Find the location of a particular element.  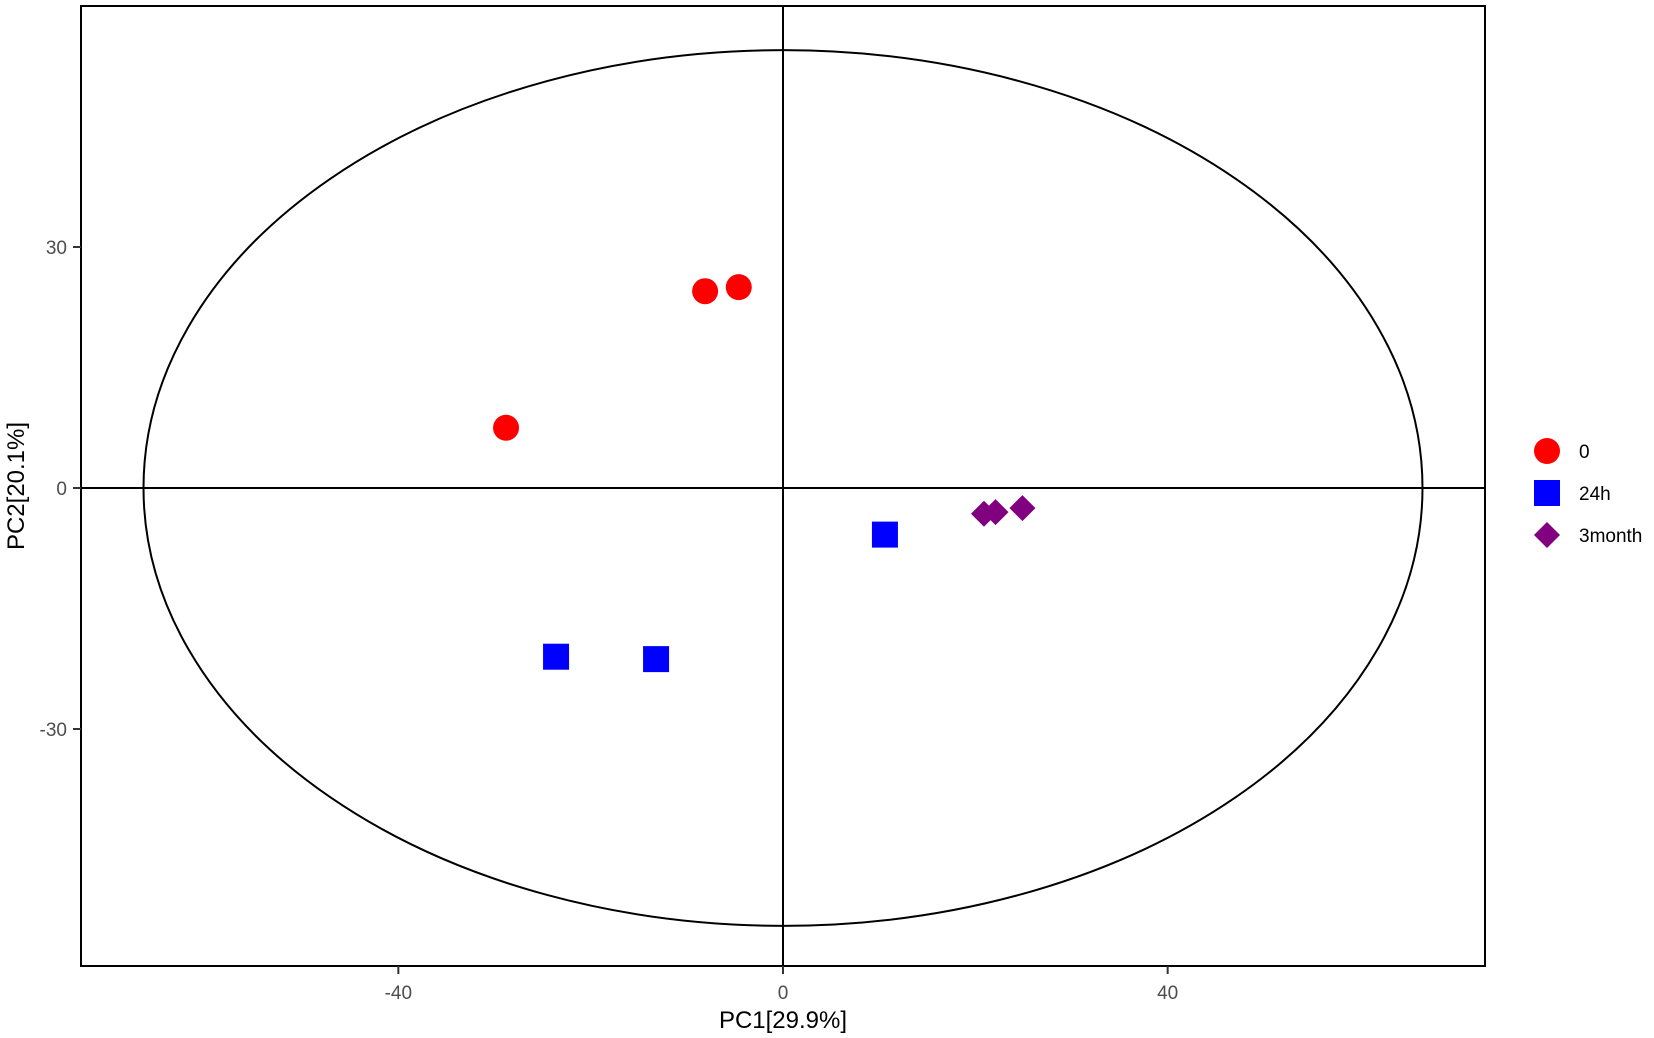

y-tick-label: 0 is located at coordinates (61, 489).